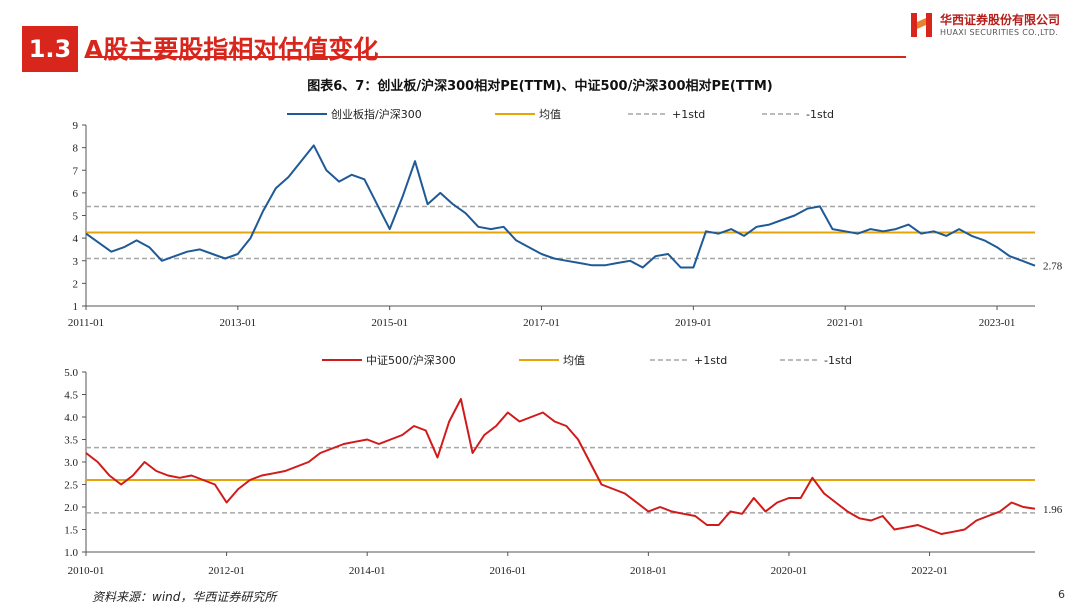 Image resolution: width=1080 pixels, height=610 pixels. I want to click on x-tick-label: 2014-01, so click(367, 571).